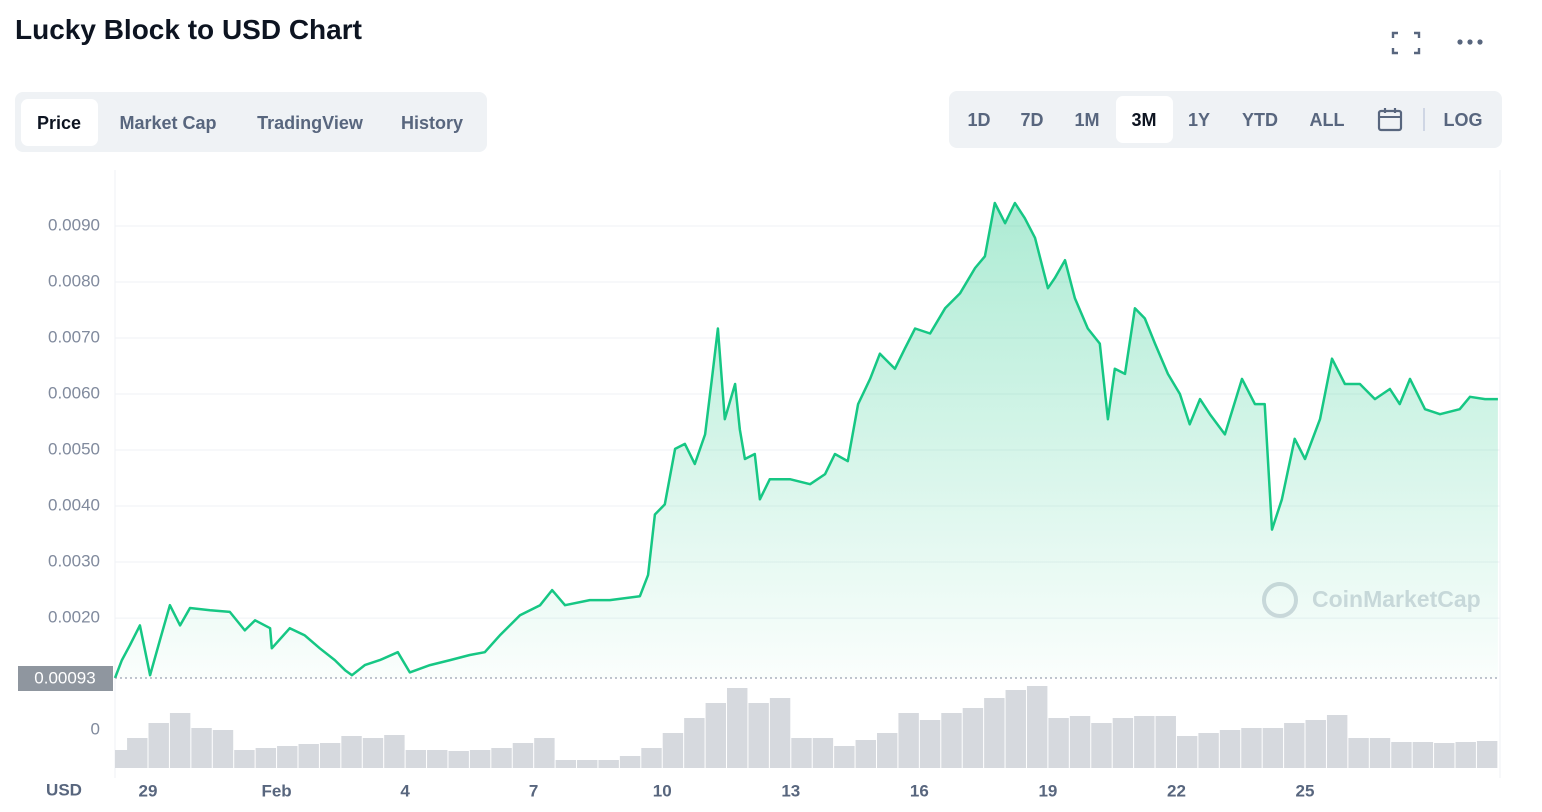  I want to click on x-tick-label: 16, so click(919, 790).